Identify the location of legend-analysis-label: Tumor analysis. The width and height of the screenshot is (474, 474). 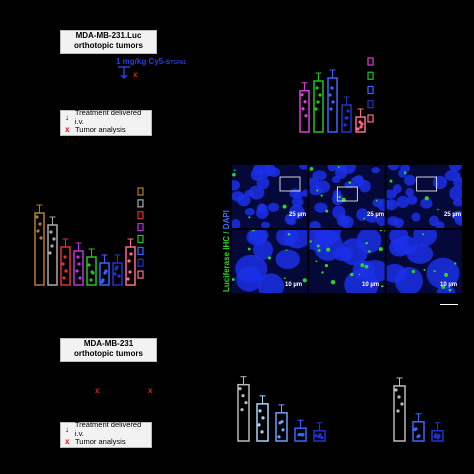
(100, 441).